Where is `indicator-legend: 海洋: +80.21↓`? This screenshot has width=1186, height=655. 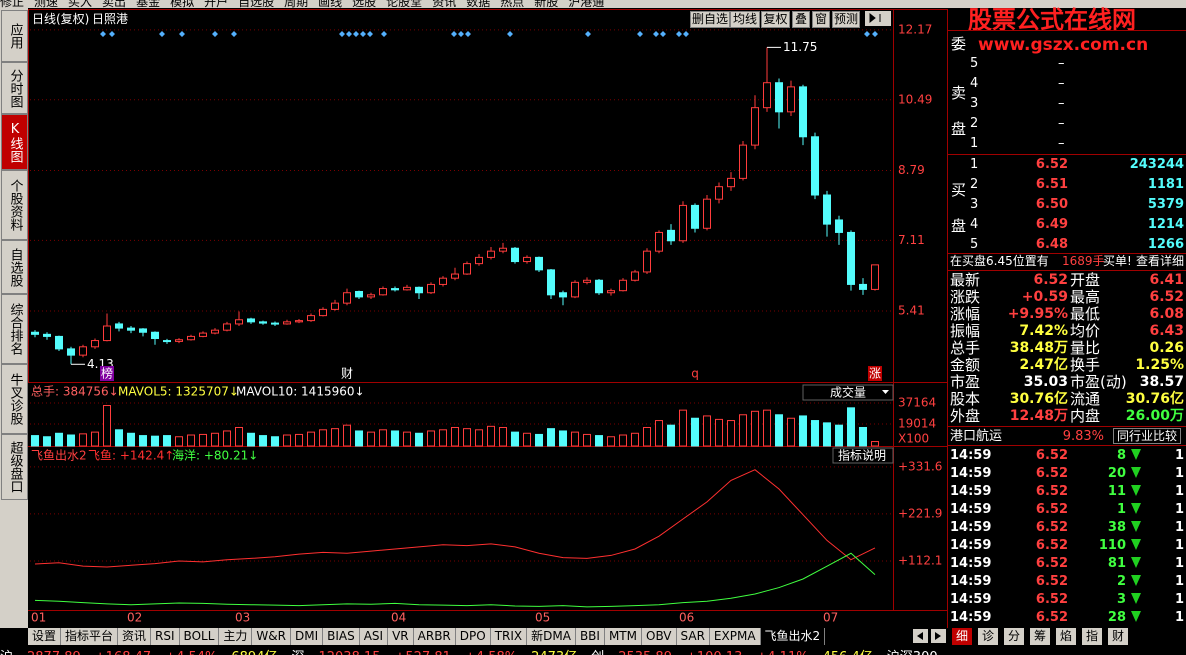 indicator-legend: 海洋: +80.21↓ is located at coordinates (215, 455).